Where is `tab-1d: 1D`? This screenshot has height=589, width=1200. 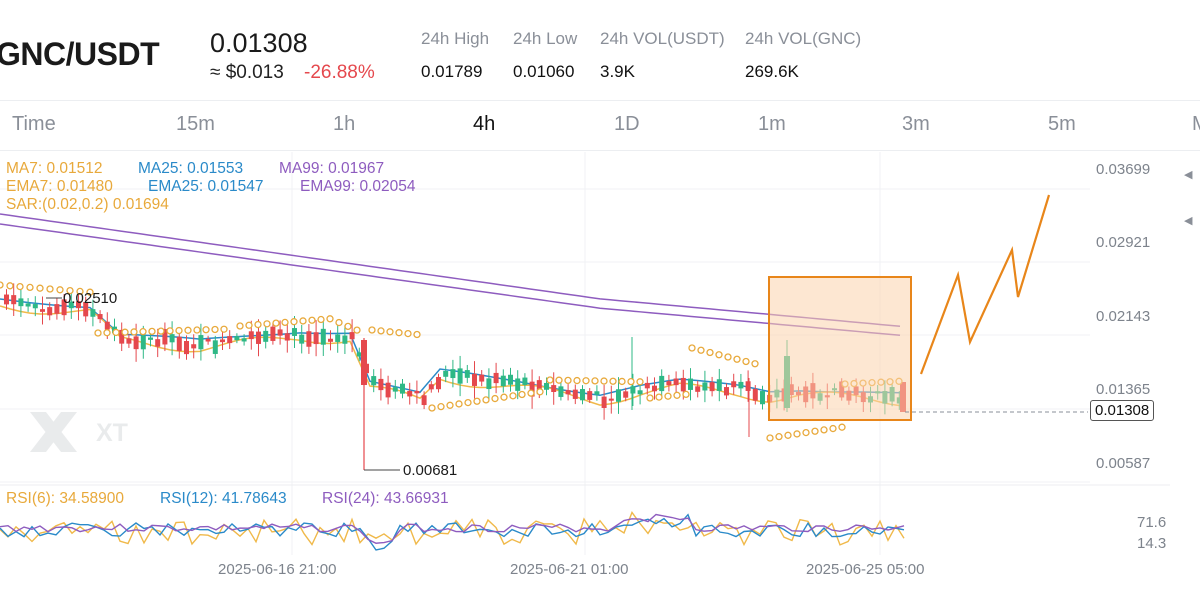 tab-1d: 1D is located at coordinates (627, 124).